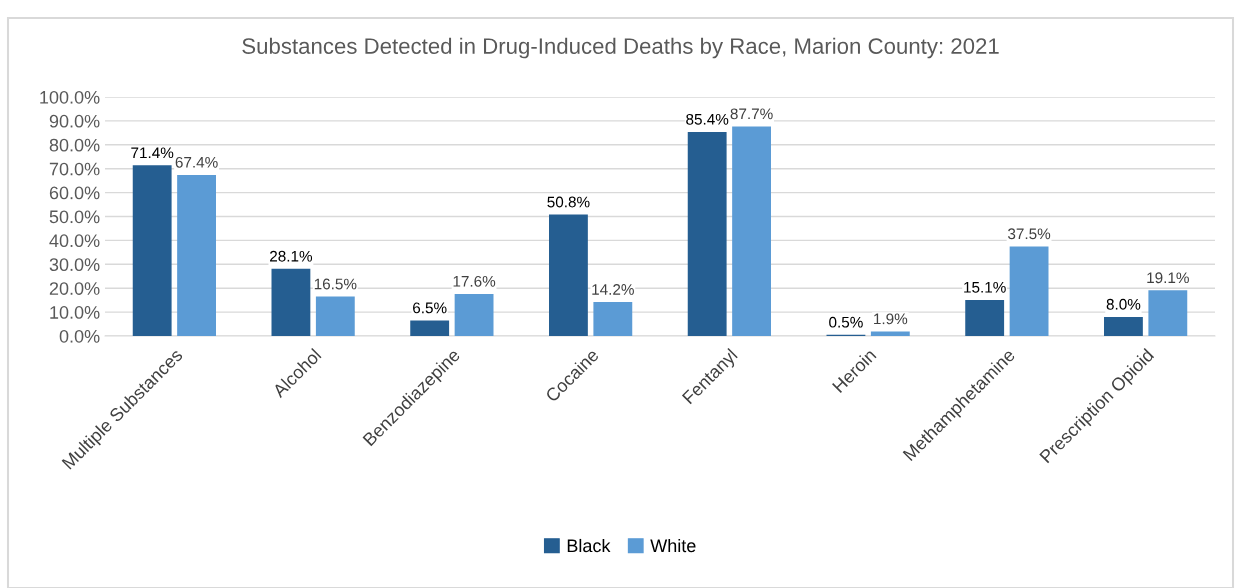 The width and height of the screenshot is (1241, 588). Describe the element at coordinates (1123, 304) in the screenshot. I see `data-label: 8.0%` at that location.